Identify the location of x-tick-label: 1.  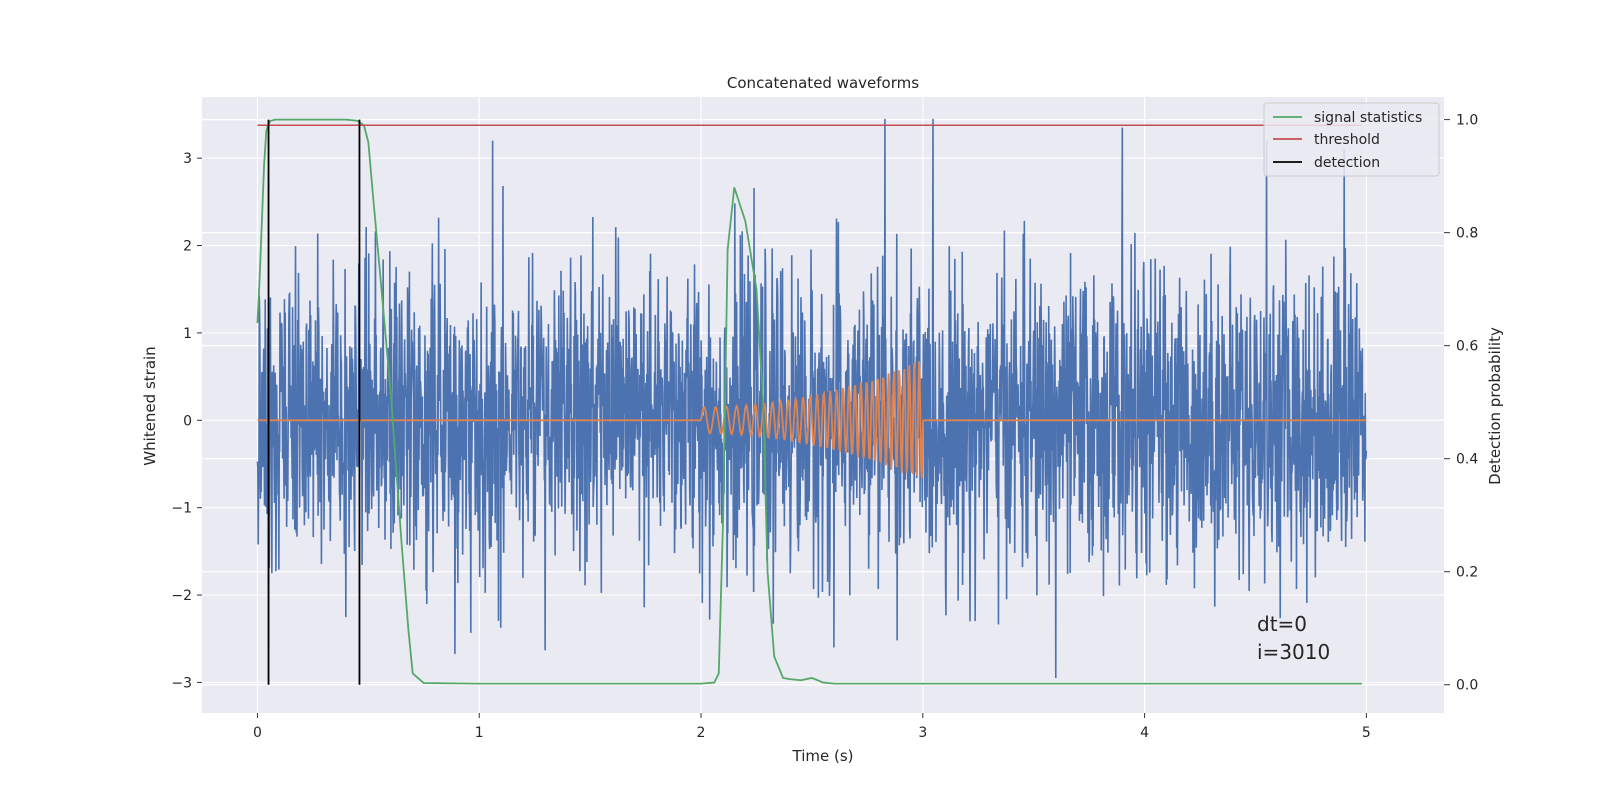
(479, 733).